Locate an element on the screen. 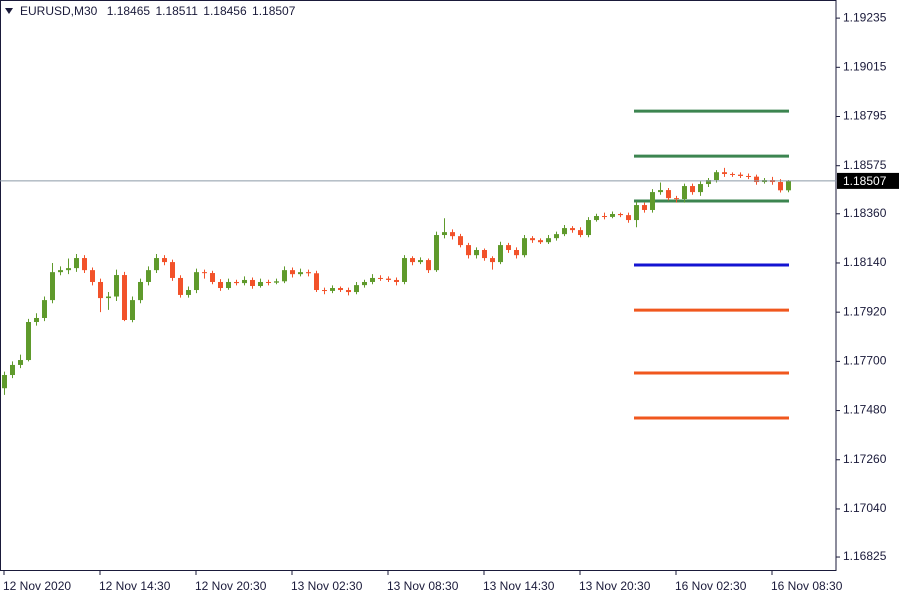 Image resolution: width=900 pixels, height=600 pixels. x-tick-label: 13 Nov 14:30 is located at coordinates (519, 586).